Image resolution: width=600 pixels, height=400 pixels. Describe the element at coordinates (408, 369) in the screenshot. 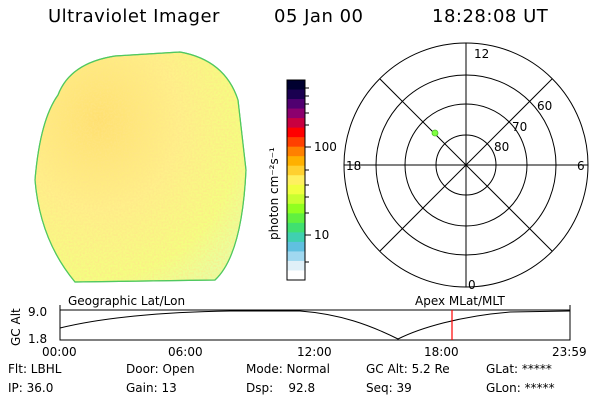

I see `status-gc-alt: GC Alt: 5.2 Re` at that location.